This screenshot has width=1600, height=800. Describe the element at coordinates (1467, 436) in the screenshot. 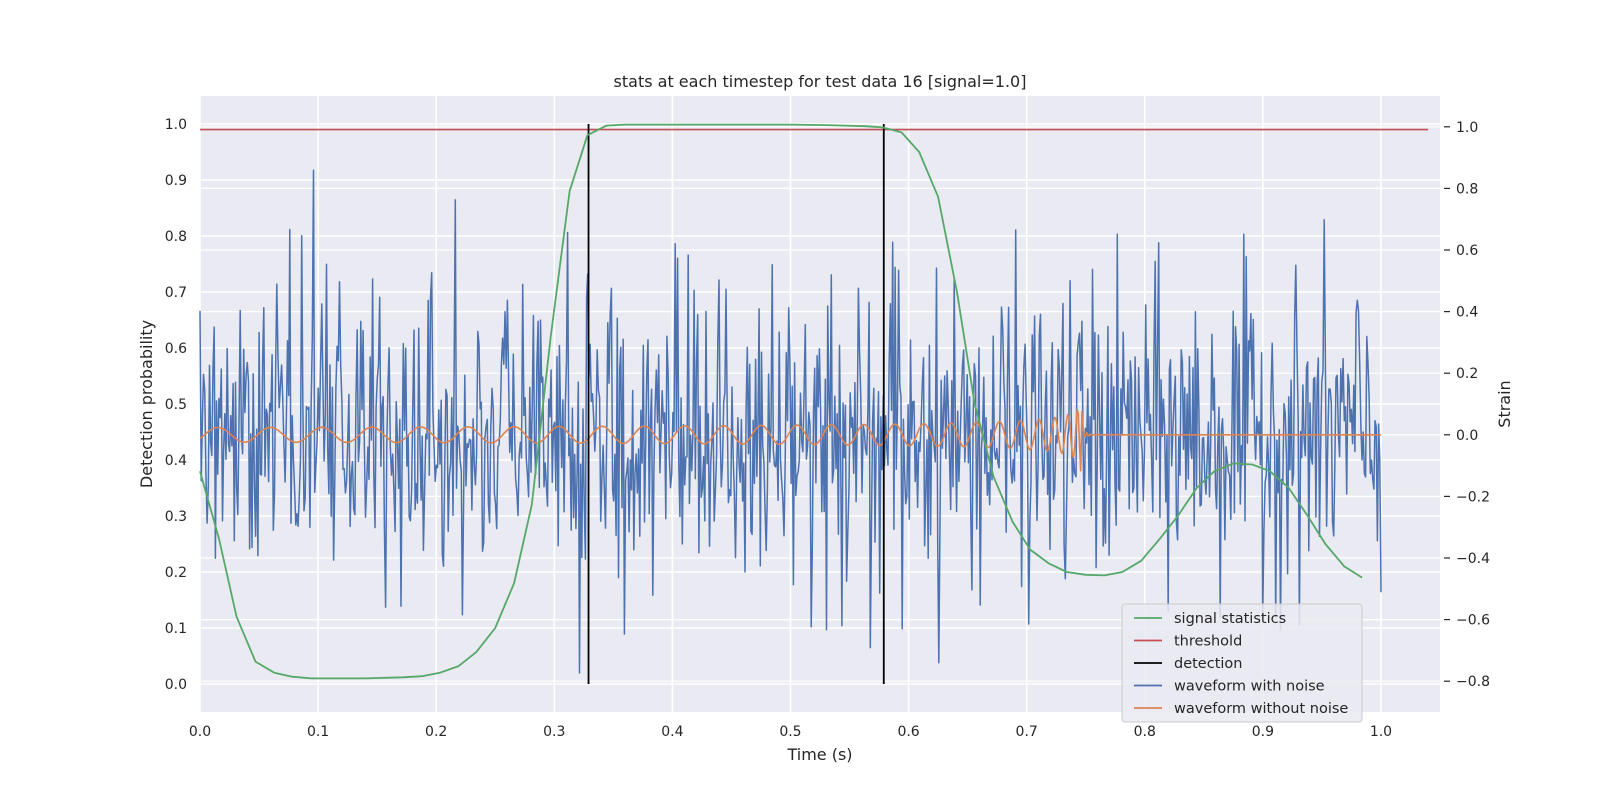

I see `y-right-tick-label: 0.0` at that location.